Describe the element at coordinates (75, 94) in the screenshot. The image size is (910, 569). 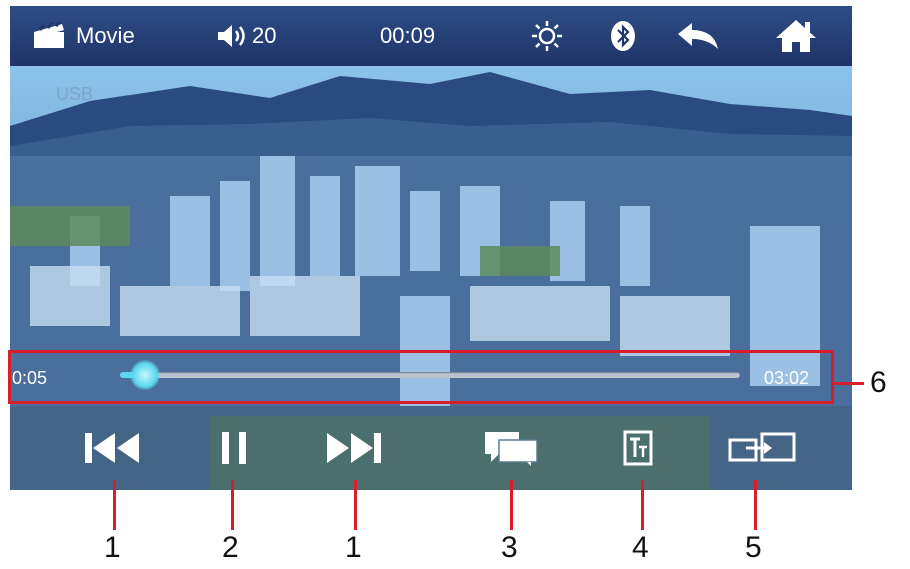
I see `source-label: USB` at that location.